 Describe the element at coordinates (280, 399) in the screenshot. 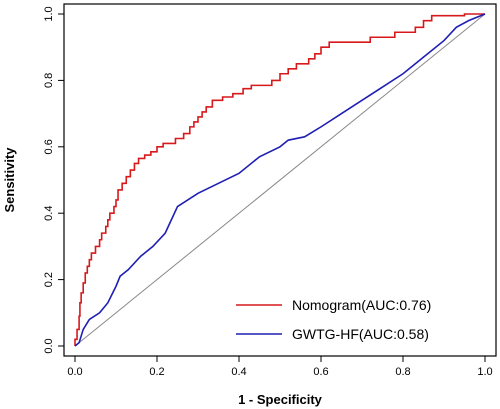

I see `x-axis-title: 1 - Specificity` at that location.